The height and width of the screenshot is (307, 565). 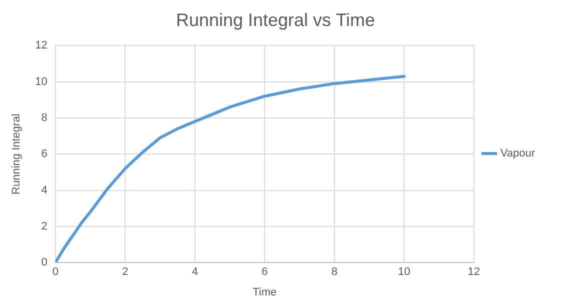 I want to click on y-tick-label: 0, so click(x=44, y=262).